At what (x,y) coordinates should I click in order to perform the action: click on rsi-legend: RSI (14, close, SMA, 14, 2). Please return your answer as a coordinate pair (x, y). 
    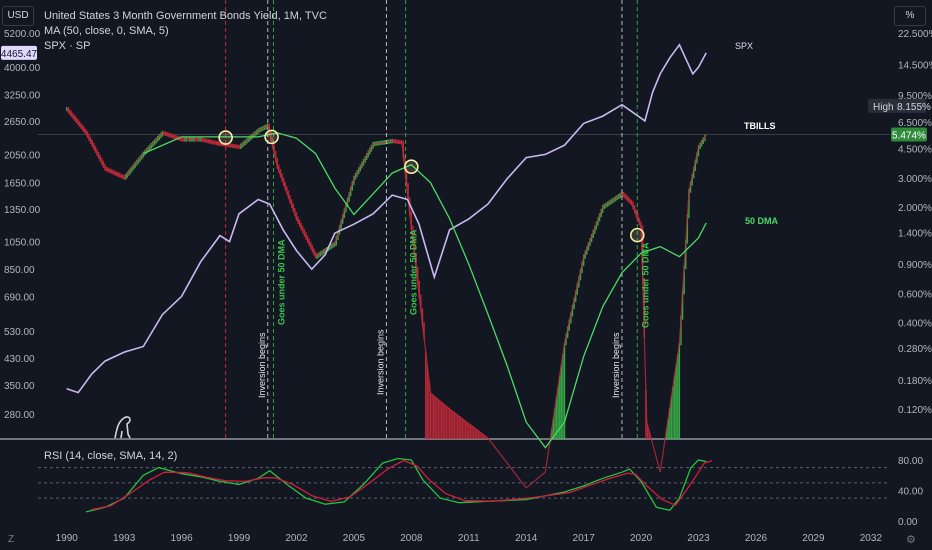
    Looking at the image, I should click on (111, 456).